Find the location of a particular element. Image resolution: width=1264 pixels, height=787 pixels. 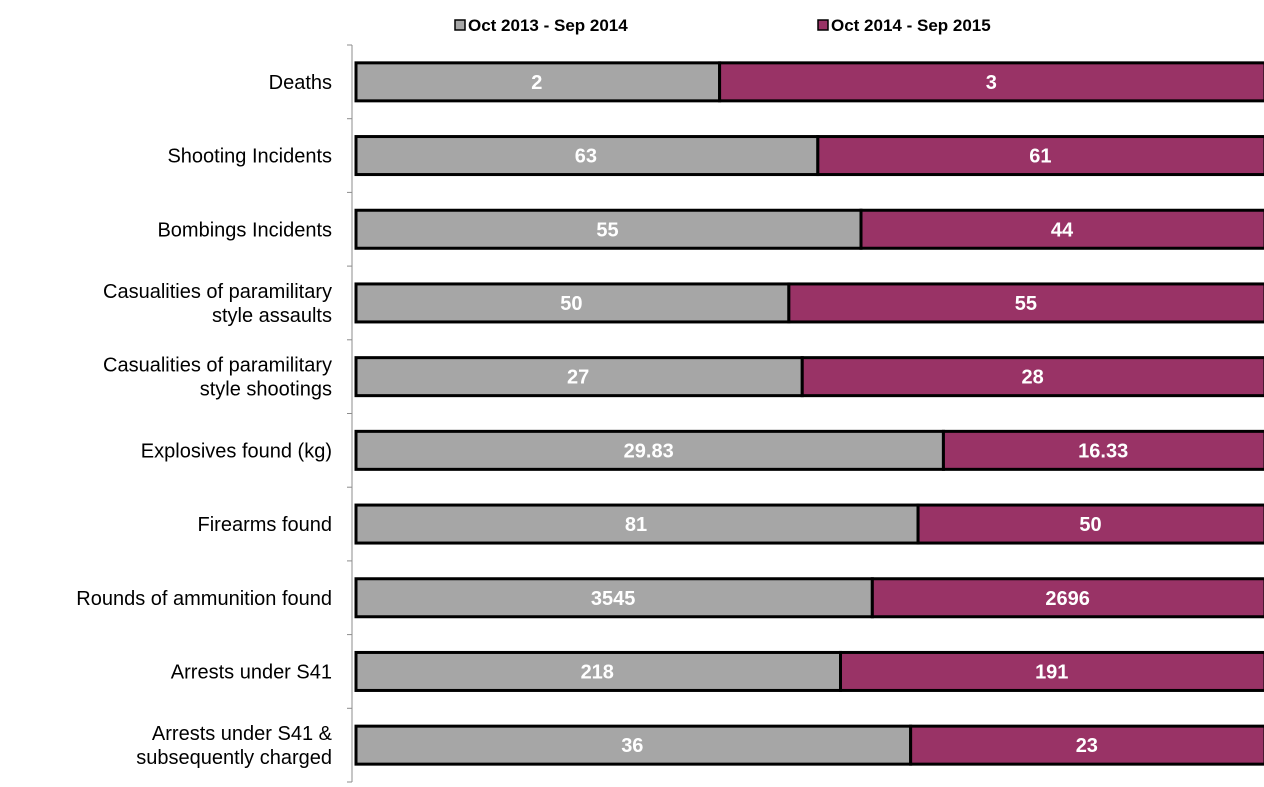

bar-series2-cat3 is located at coordinates (1061, 229).